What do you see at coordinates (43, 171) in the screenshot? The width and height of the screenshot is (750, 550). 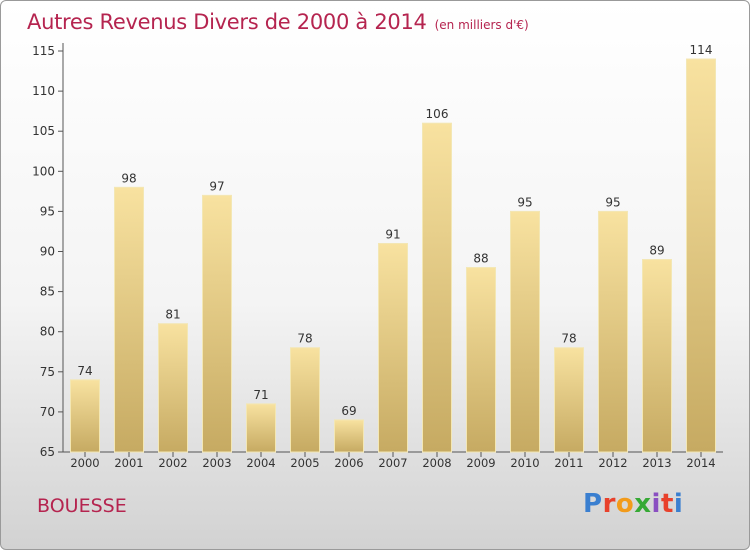 I see `y-tick-label: 100` at bounding box center [43, 171].